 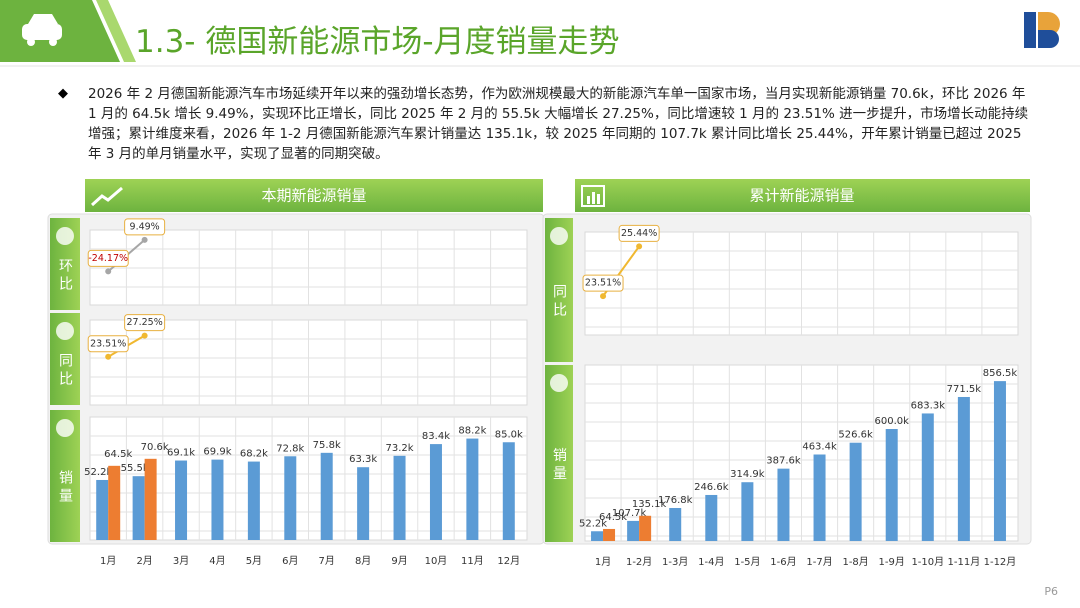 I want to click on header-stripe, so click(x=116, y=31).